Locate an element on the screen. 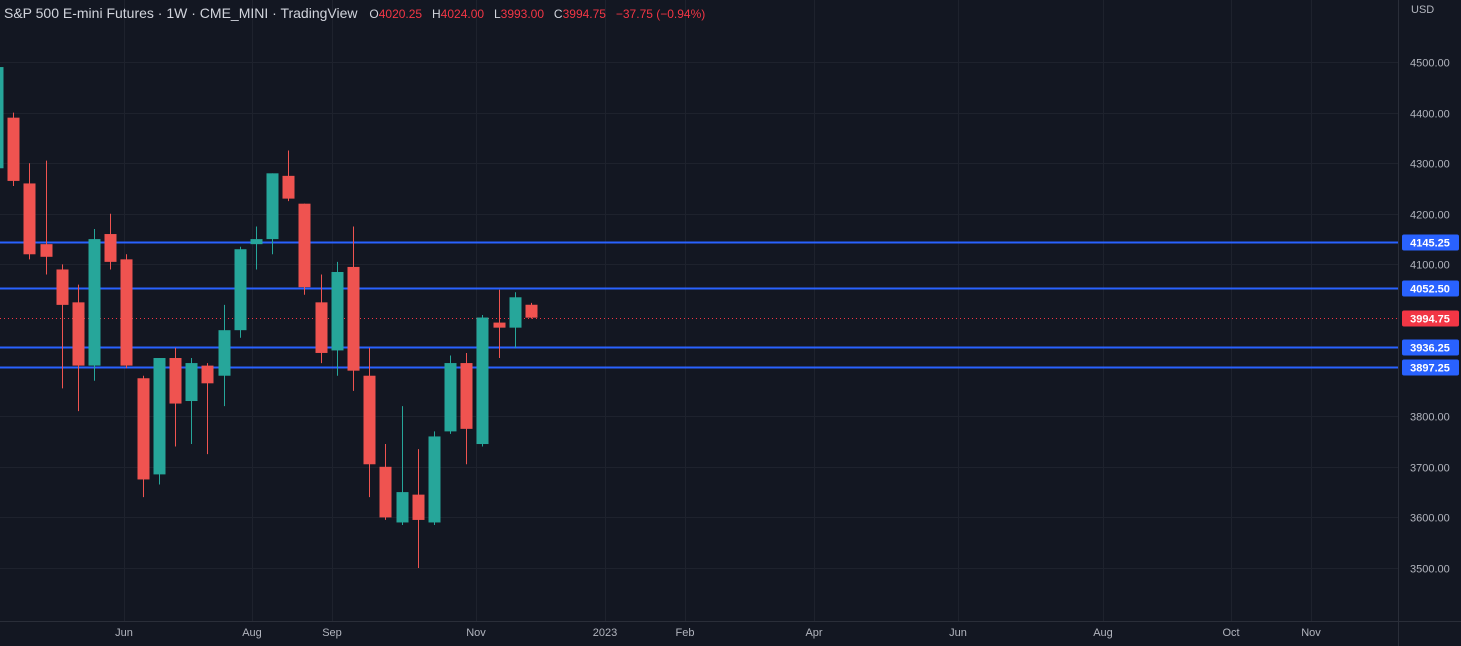 The width and height of the screenshot is (1461, 646). open-value: 4020.25 is located at coordinates (400, 14).